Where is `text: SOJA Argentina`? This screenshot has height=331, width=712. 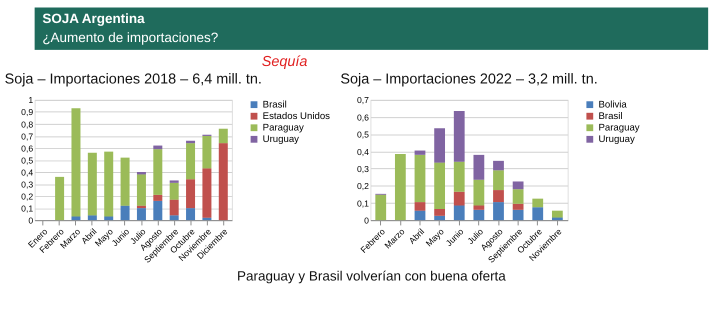
text: SOJA Argentina is located at coordinates (94, 18).